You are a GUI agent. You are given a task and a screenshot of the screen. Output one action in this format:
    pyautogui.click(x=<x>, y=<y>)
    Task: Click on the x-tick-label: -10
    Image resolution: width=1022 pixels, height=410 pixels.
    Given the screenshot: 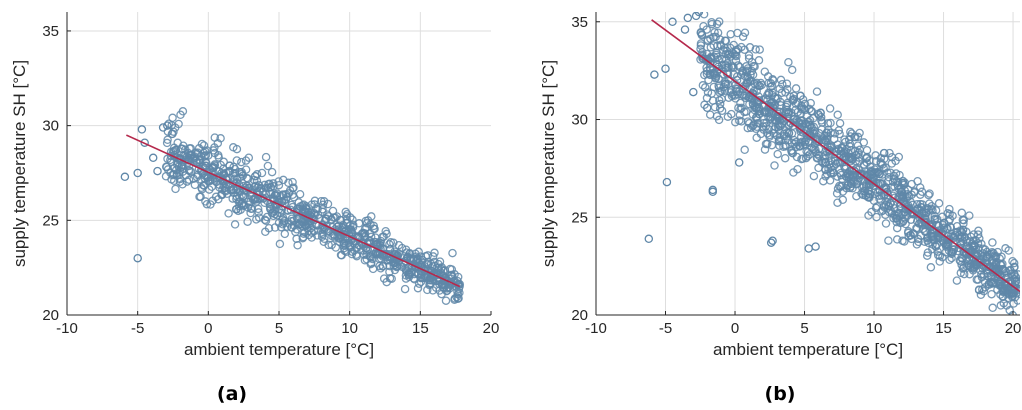 What is the action you would take?
    pyautogui.click(x=596, y=328)
    